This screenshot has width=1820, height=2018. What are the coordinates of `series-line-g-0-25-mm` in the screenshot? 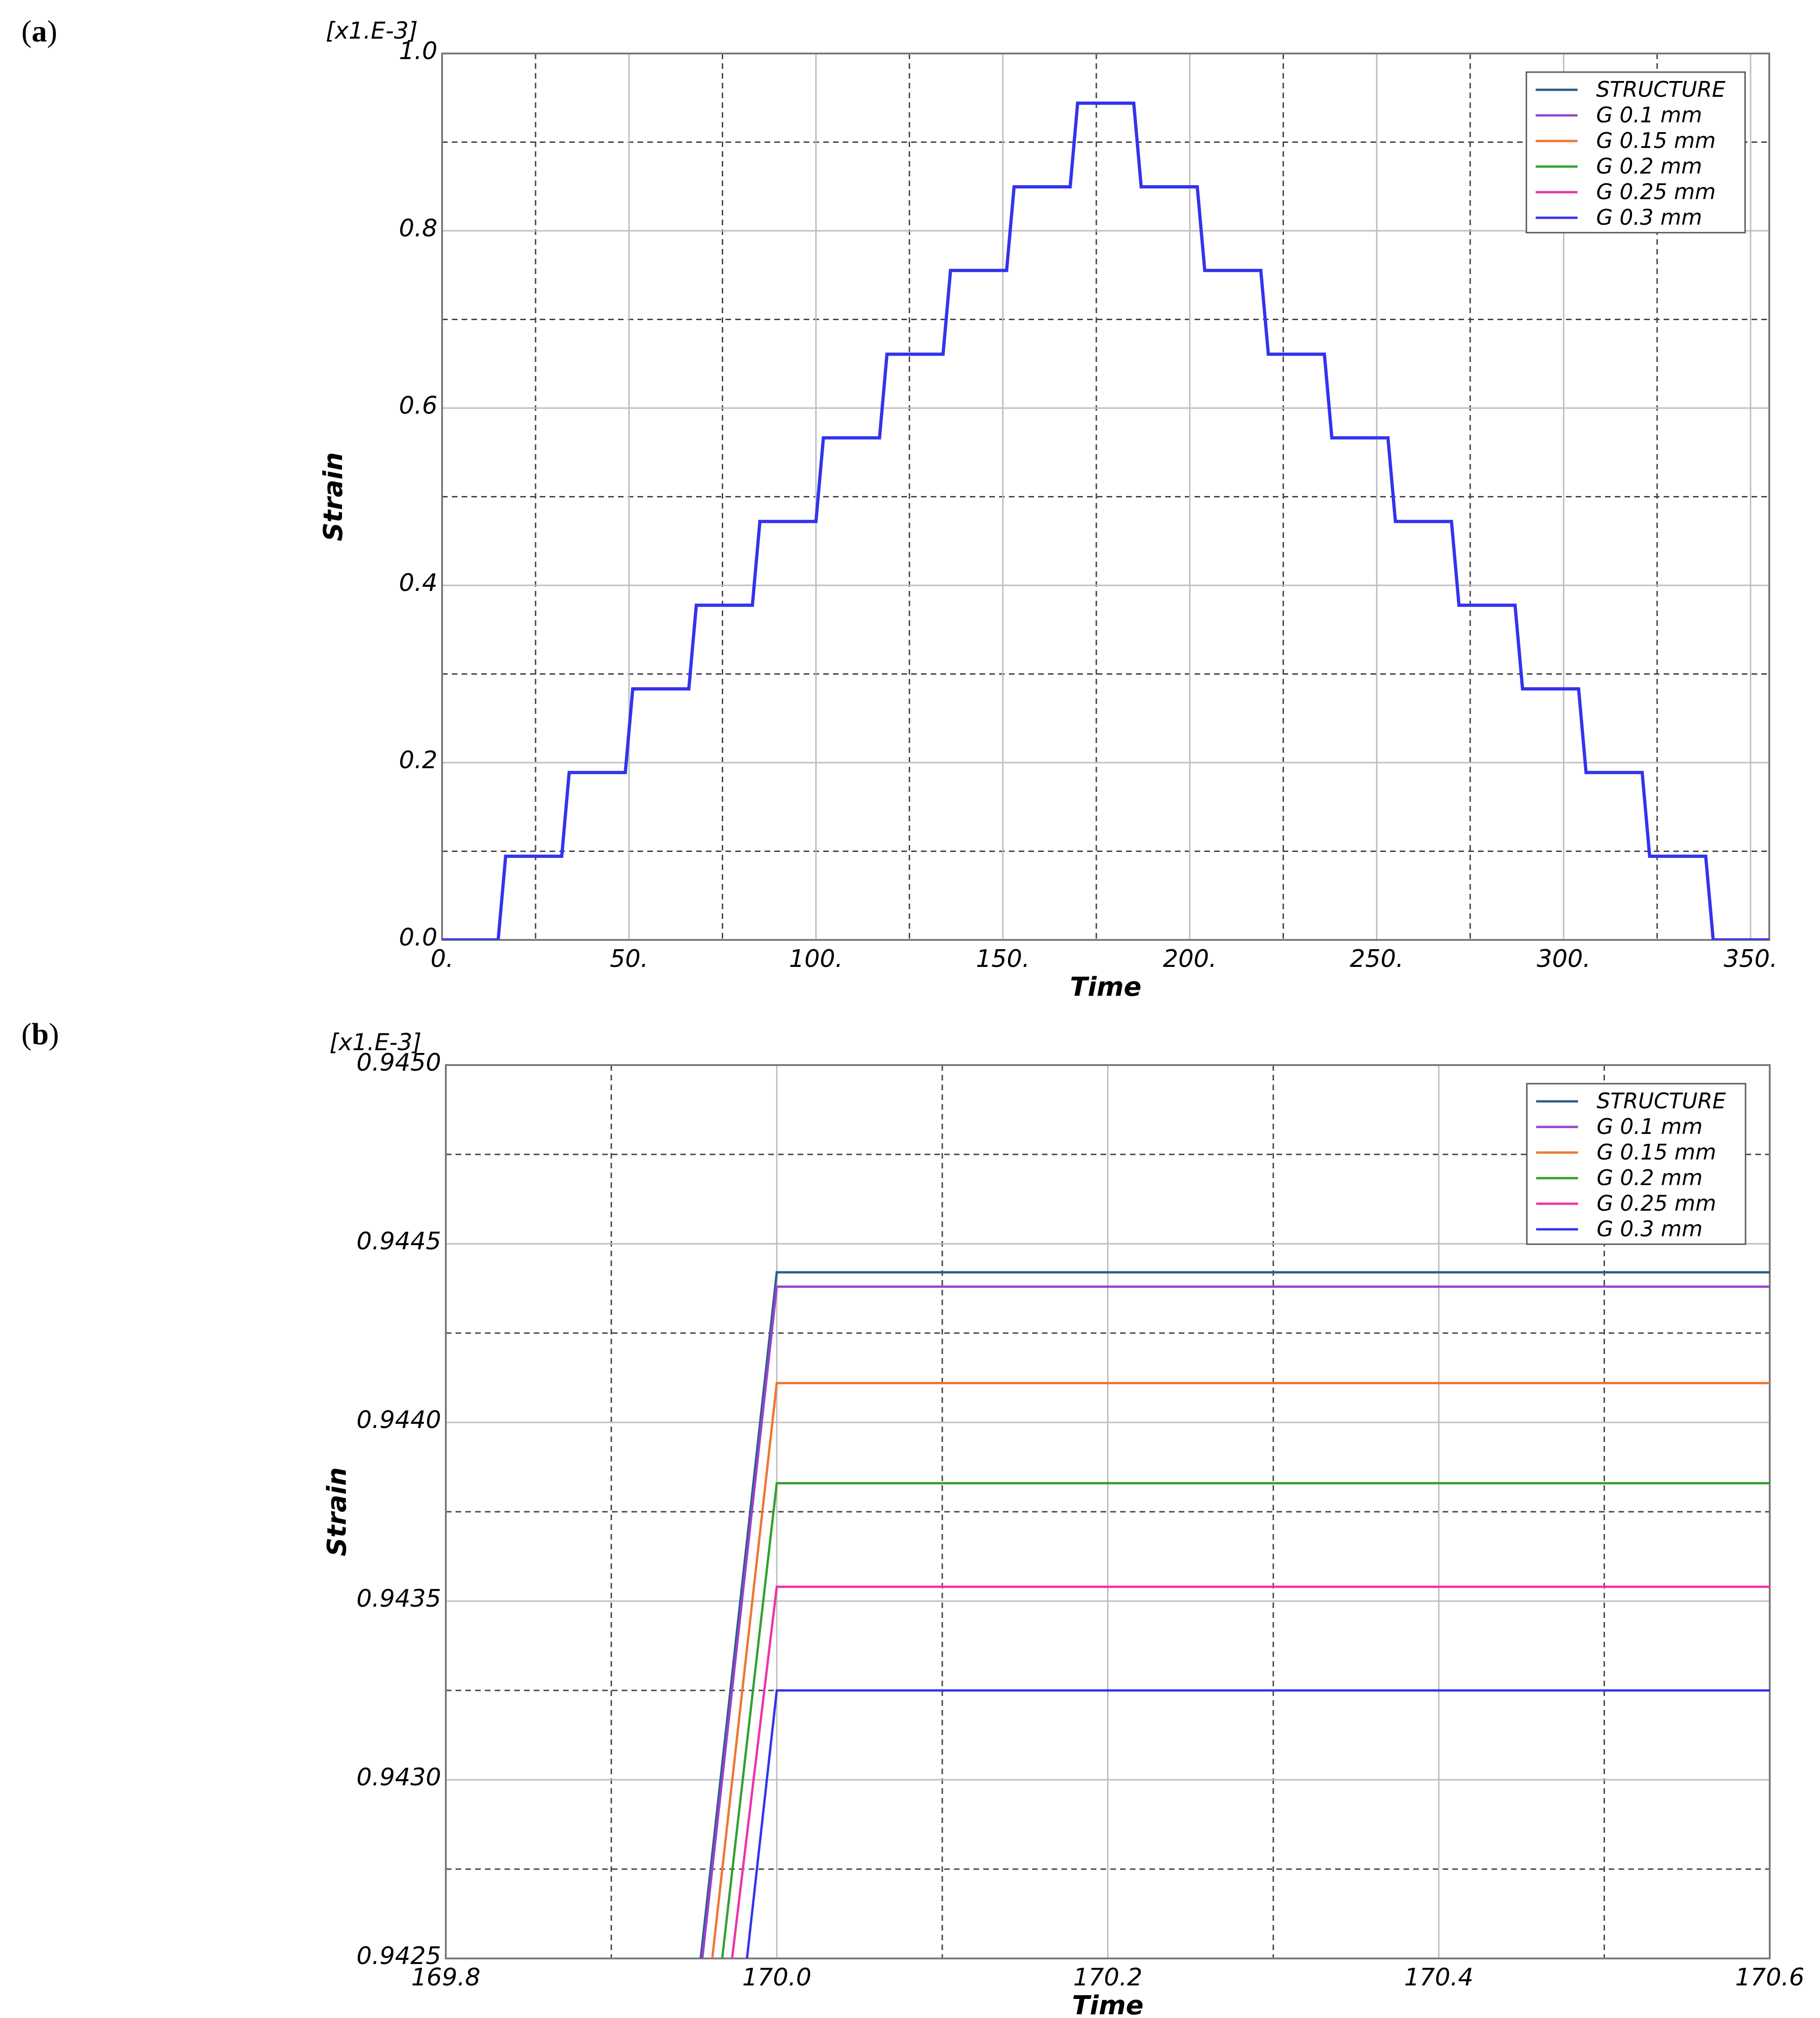 It's located at (1250, 1771).